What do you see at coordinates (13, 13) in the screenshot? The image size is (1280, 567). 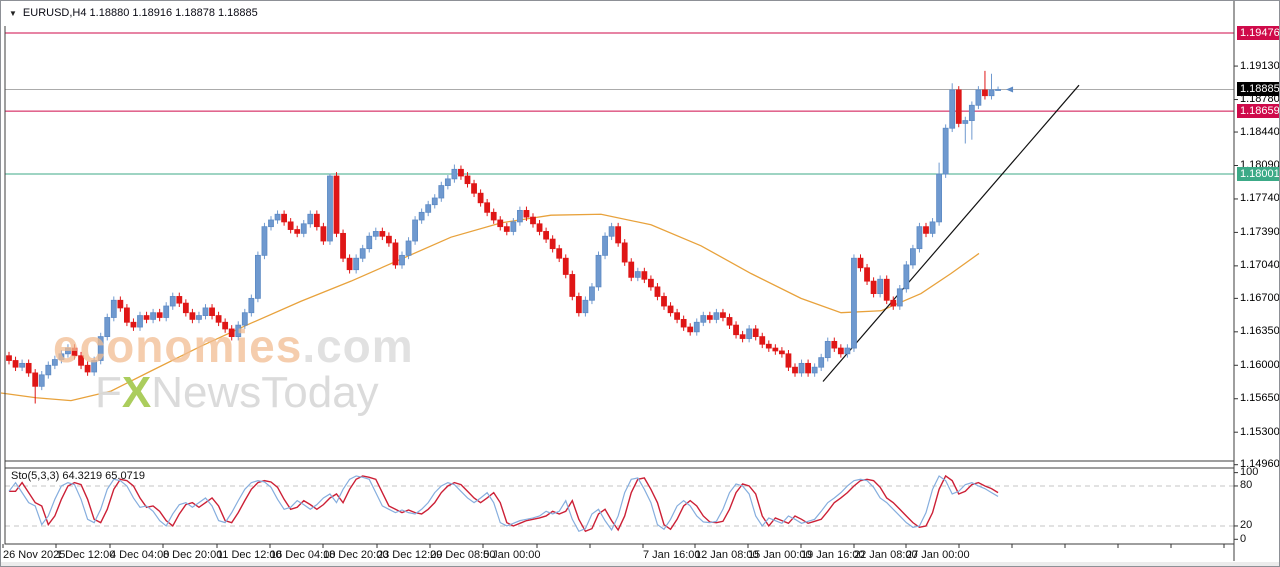 I see `symbol-dropdown-icon: ▼` at bounding box center [13, 13].